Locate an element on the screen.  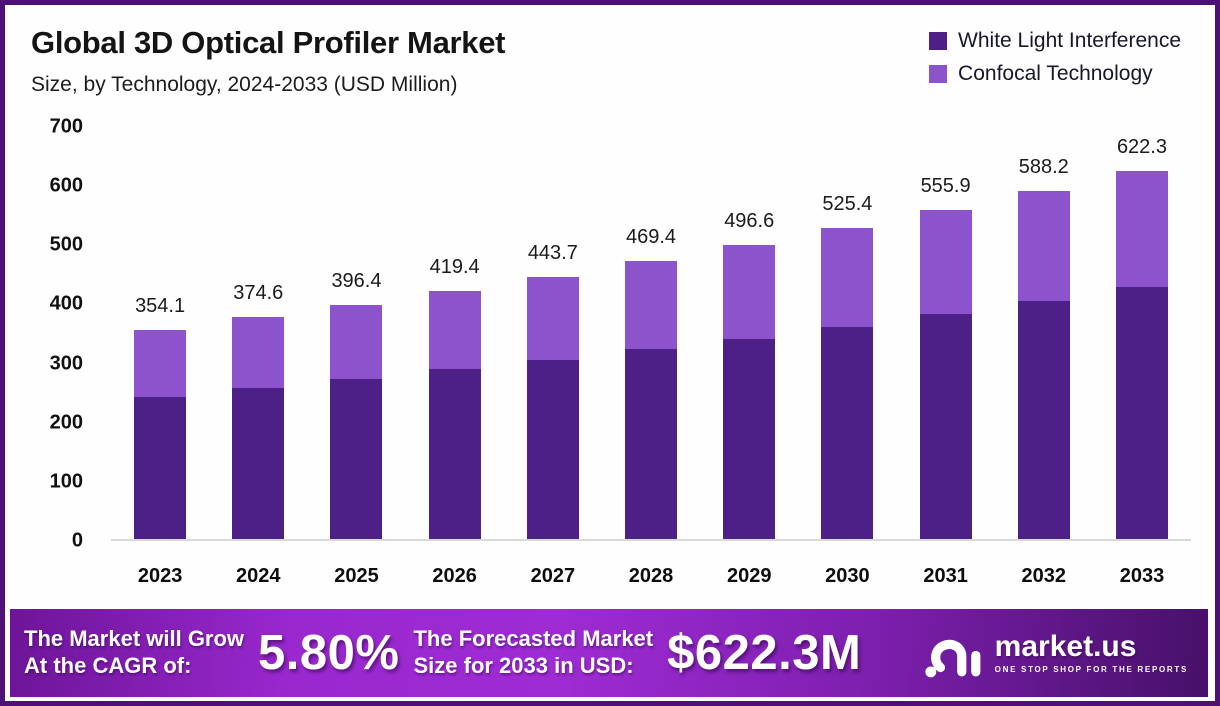
bar-total-label: 419.4 is located at coordinates (454, 266).